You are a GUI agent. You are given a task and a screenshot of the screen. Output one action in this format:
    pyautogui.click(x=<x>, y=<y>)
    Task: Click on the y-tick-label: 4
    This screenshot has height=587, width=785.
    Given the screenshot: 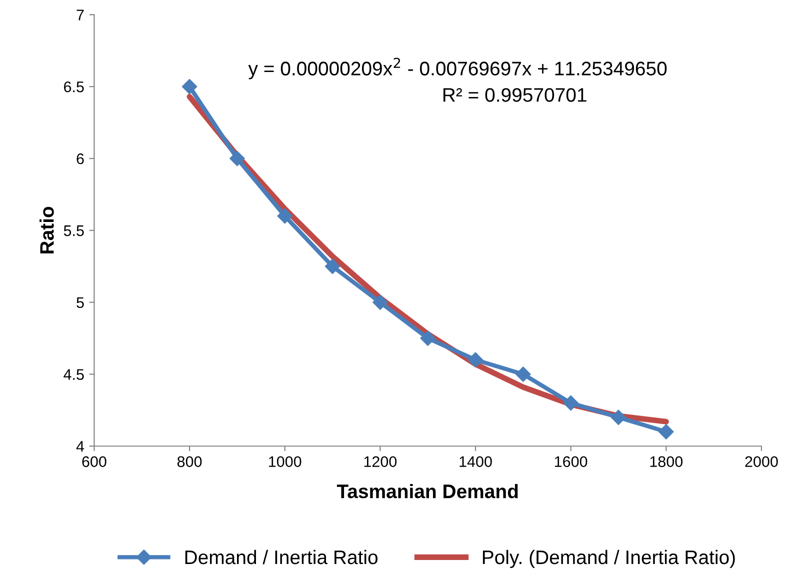 What is the action you would take?
    pyautogui.click(x=80, y=446)
    